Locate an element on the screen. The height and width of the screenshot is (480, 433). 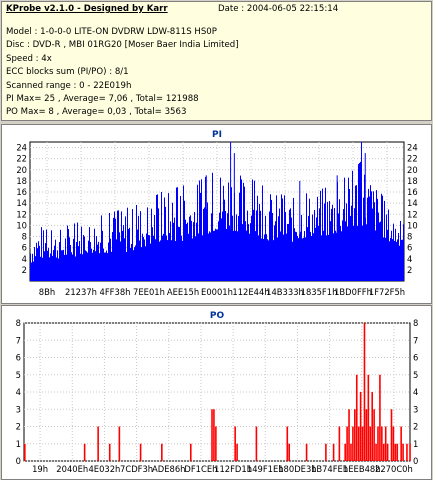
y-tick-right: 10 is located at coordinates (412, 225).